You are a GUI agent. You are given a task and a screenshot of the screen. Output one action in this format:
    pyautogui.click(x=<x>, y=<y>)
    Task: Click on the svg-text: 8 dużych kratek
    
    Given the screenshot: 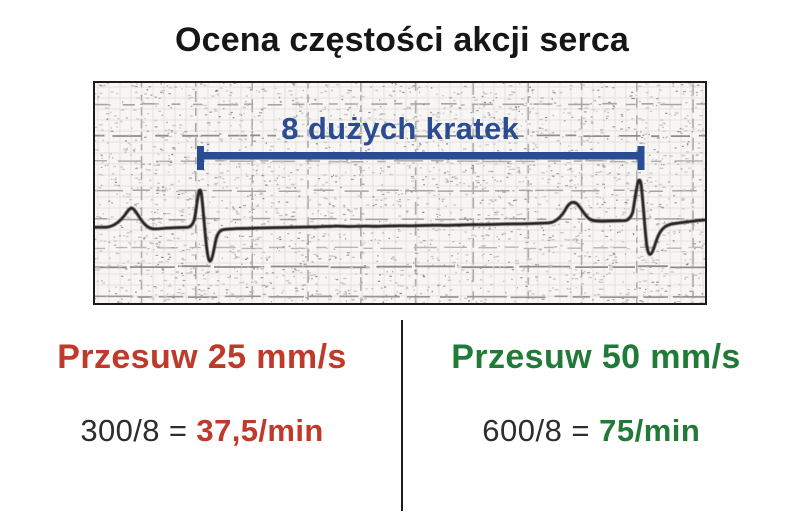 What is the action you would take?
    pyautogui.click(x=400, y=128)
    